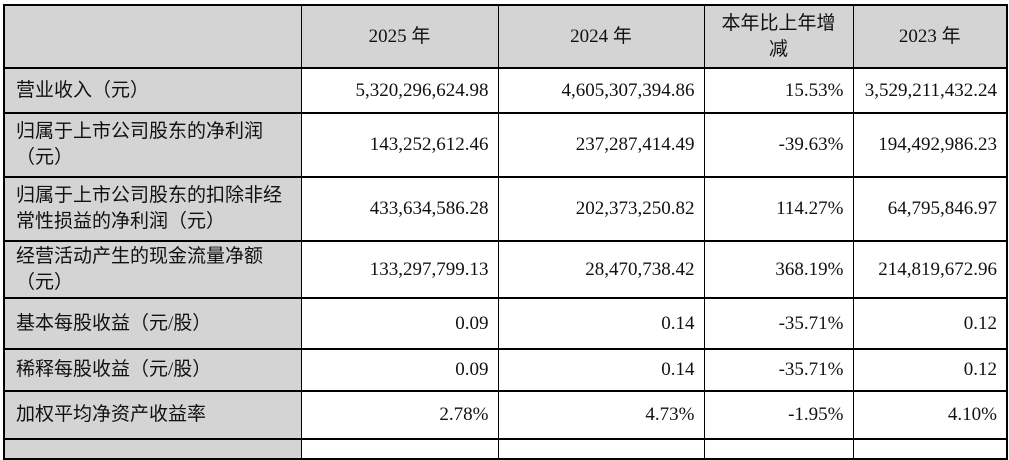 The height and width of the screenshot is (460, 1009). Describe the element at coordinates (930, 415) in the screenshot. I see `weighted-roe-2023: 4.10%` at that location.